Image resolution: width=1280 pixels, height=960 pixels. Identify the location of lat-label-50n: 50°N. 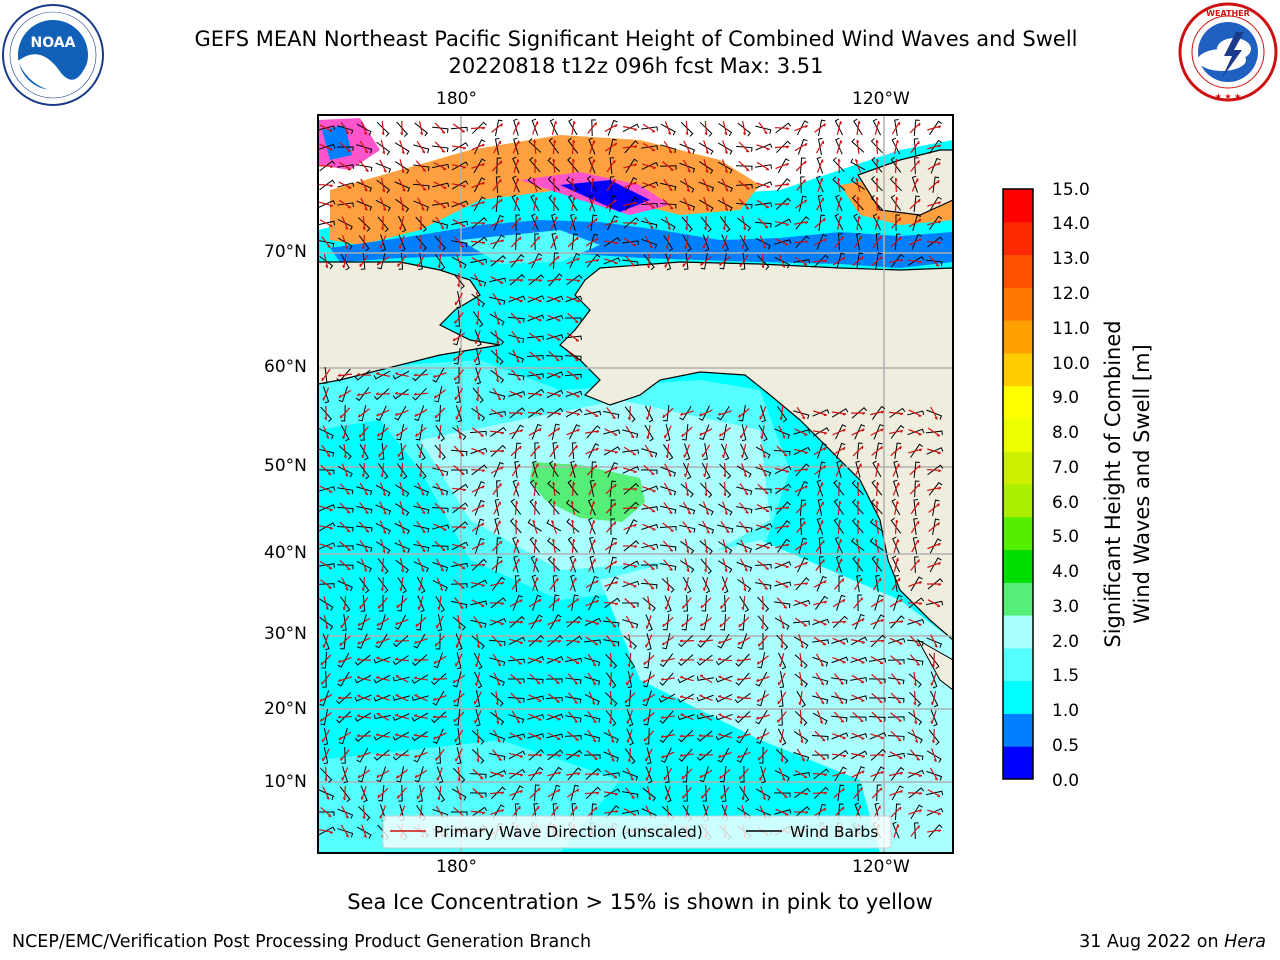
(285, 466).